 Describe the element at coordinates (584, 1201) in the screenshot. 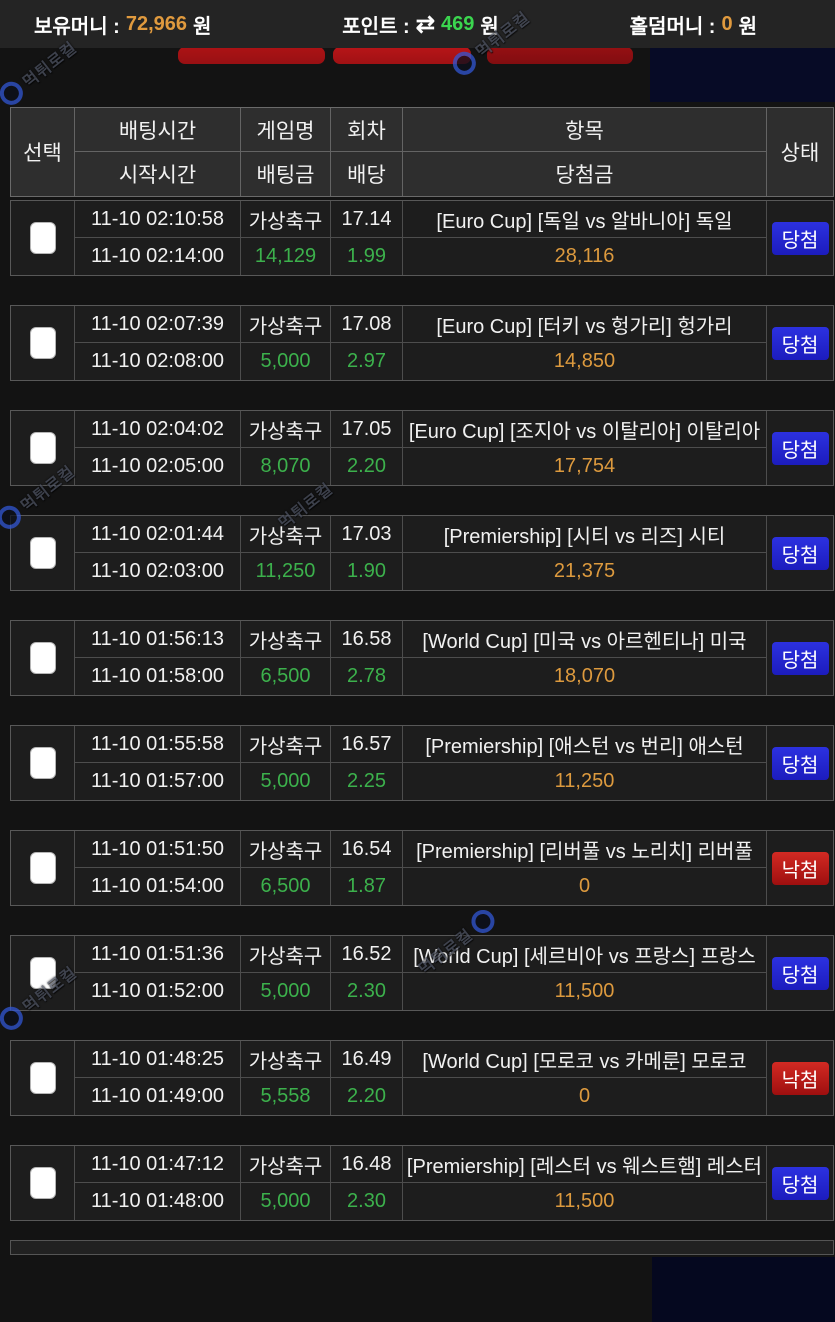

I see `win-amount: 11,500` at that location.